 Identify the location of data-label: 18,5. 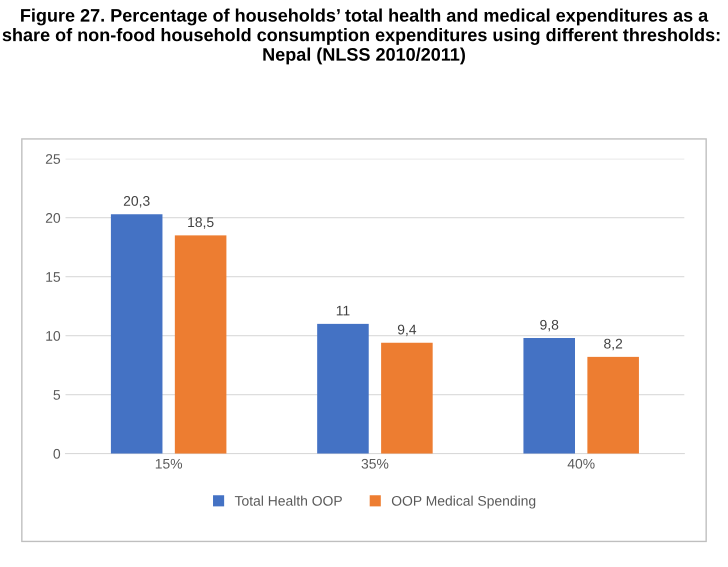
(201, 223).